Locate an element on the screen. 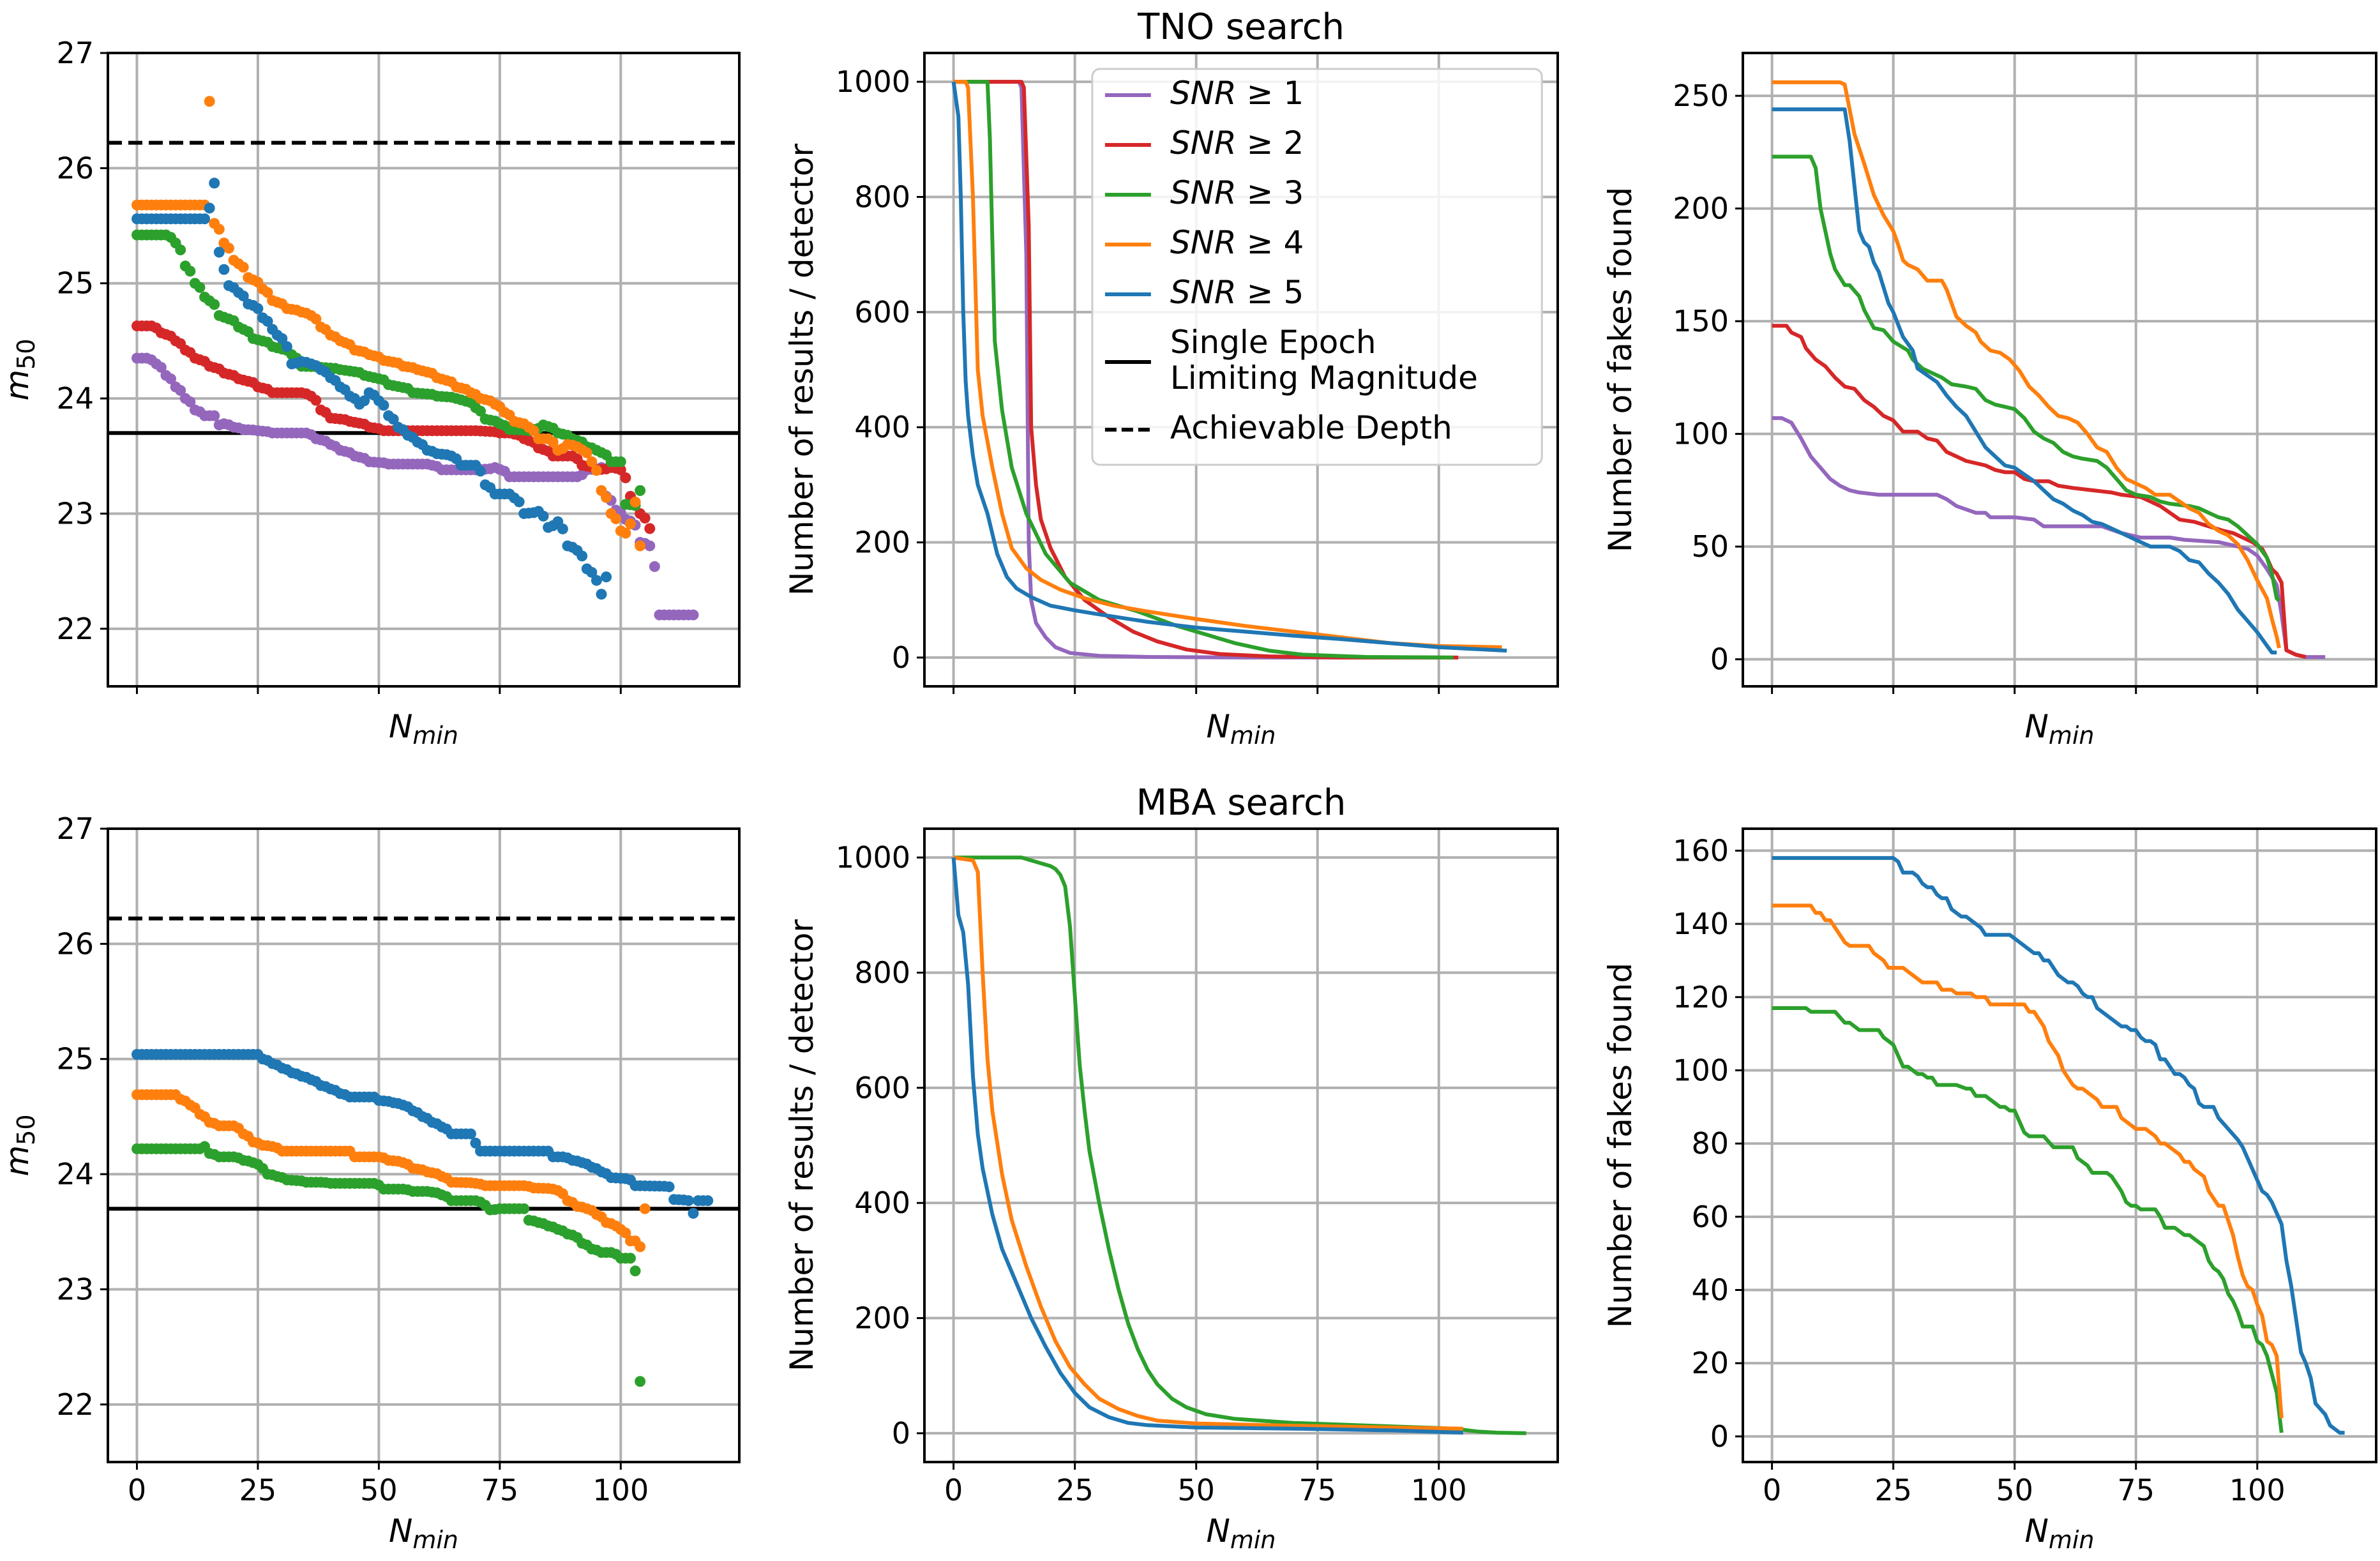 The image size is (2380, 1561). legend-box is located at coordinates (1317, 267).